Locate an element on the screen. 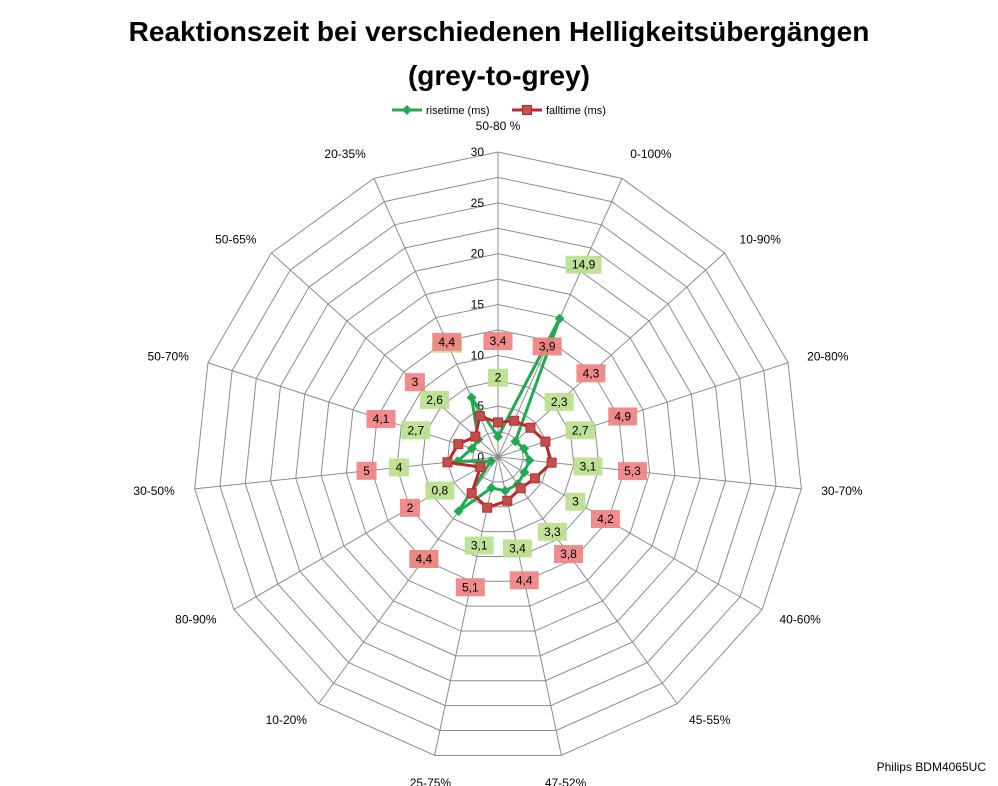 This screenshot has width=998, height=786. radial-tick-label: 10 is located at coordinates (478, 355).